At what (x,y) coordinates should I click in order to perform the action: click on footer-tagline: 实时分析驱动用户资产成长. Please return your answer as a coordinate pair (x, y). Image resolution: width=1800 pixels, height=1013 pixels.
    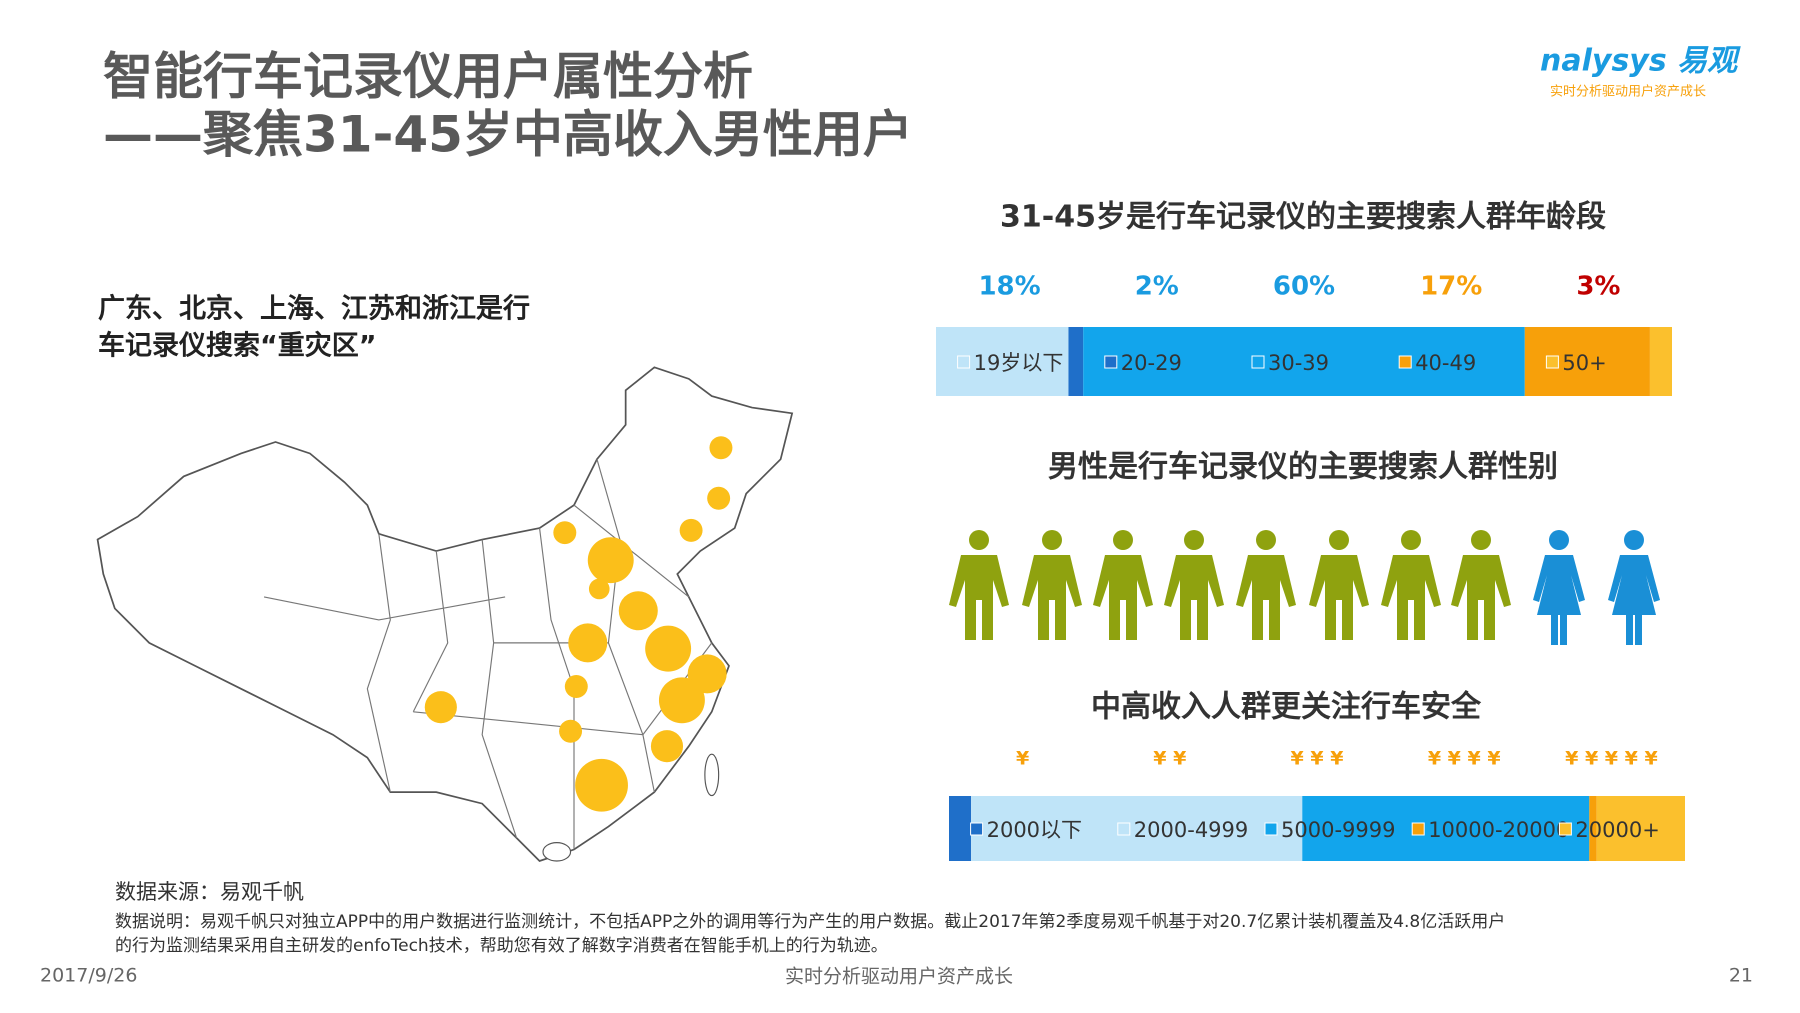
    Looking at the image, I should click on (899, 977).